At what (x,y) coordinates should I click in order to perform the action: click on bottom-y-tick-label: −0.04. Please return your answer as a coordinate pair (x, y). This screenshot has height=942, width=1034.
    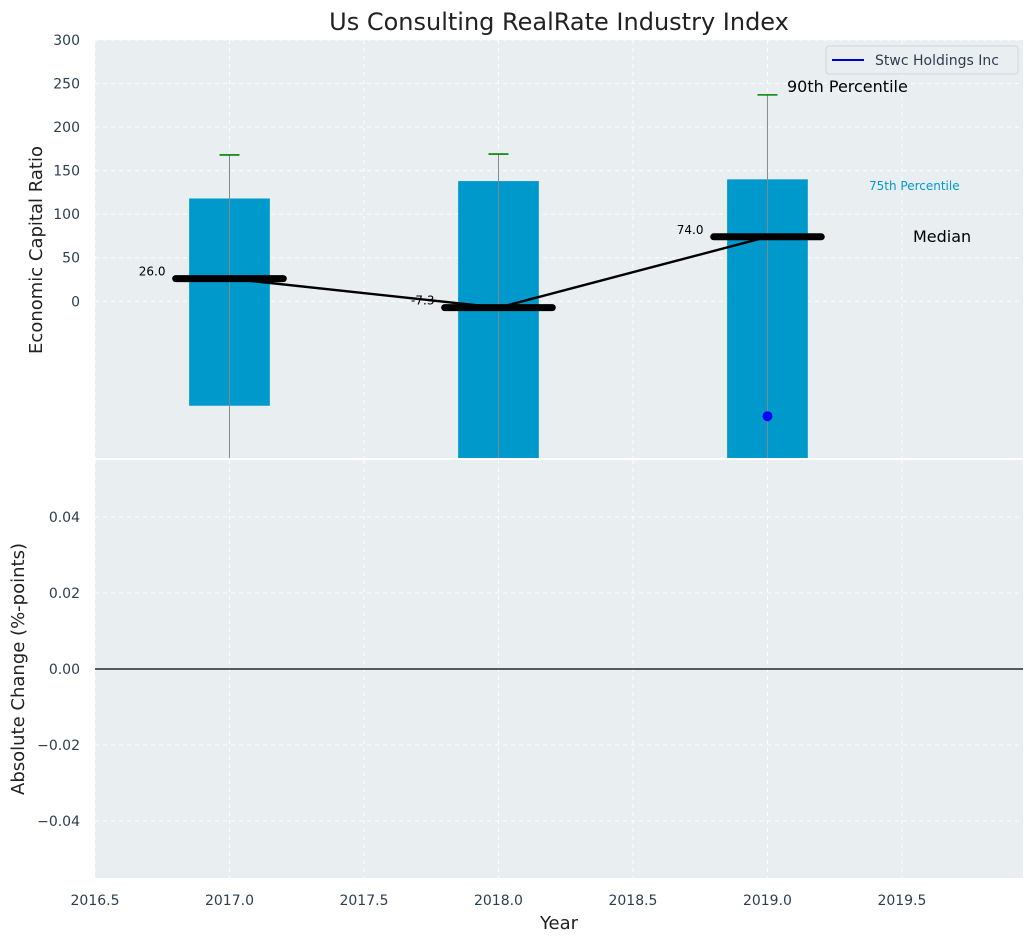
    Looking at the image, I should click on (58, 822).